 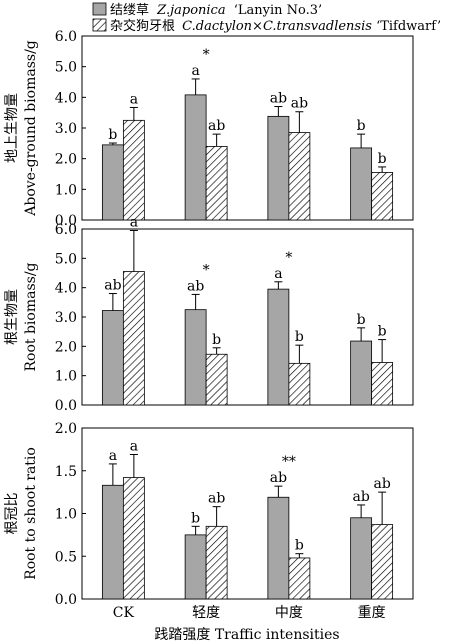 I want to click on legend-cn: 杂交狗牙根, so click(x=142, y=26).